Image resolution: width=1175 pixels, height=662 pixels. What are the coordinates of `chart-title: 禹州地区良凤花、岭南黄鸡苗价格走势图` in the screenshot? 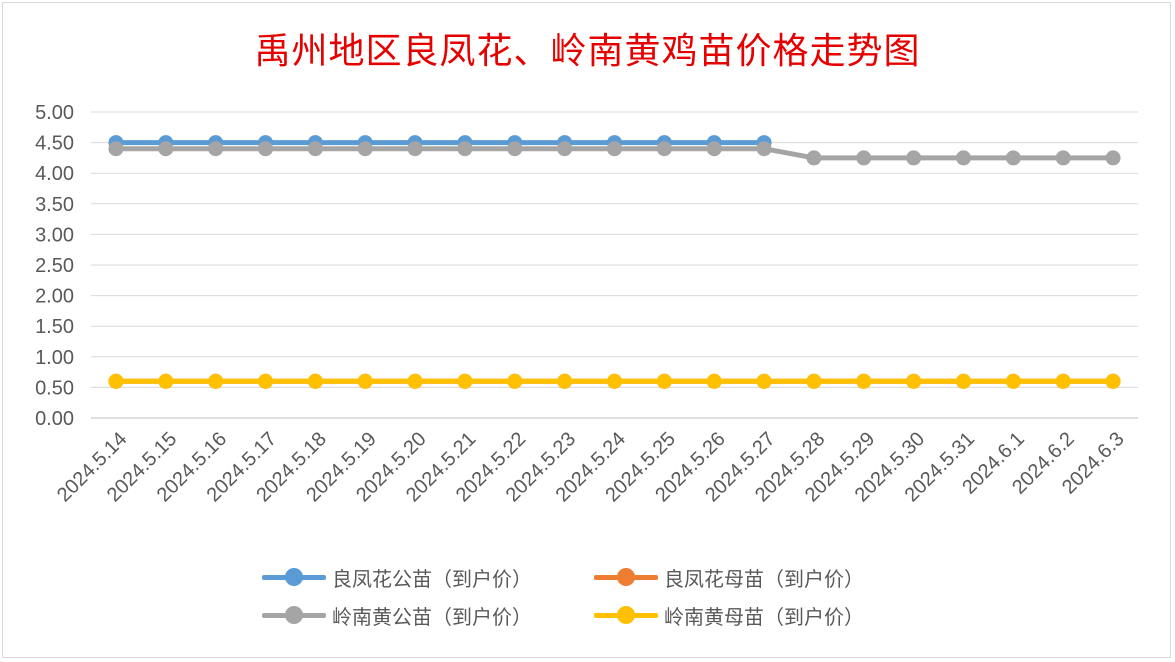 It's located at (587, 51).